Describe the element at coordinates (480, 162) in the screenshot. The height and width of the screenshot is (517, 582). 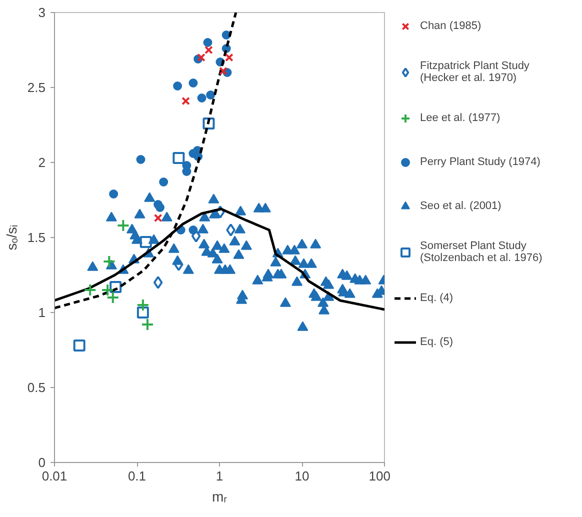
I see `legend-label: Perry Plant Study (1974)` at that location.